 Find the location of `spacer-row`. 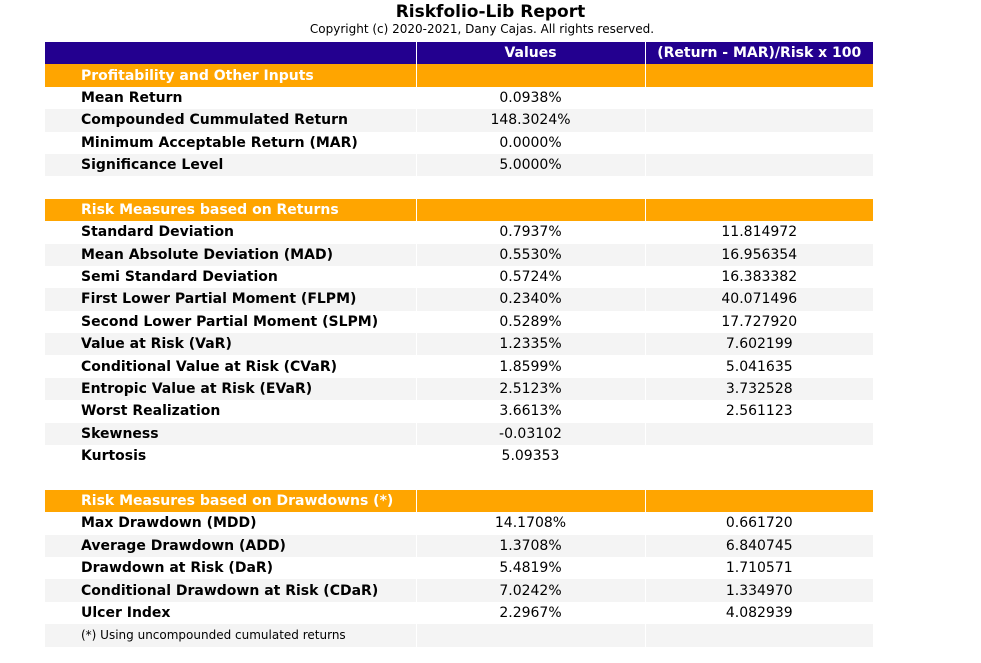

spacer-row is located at coordinates (459, 478).